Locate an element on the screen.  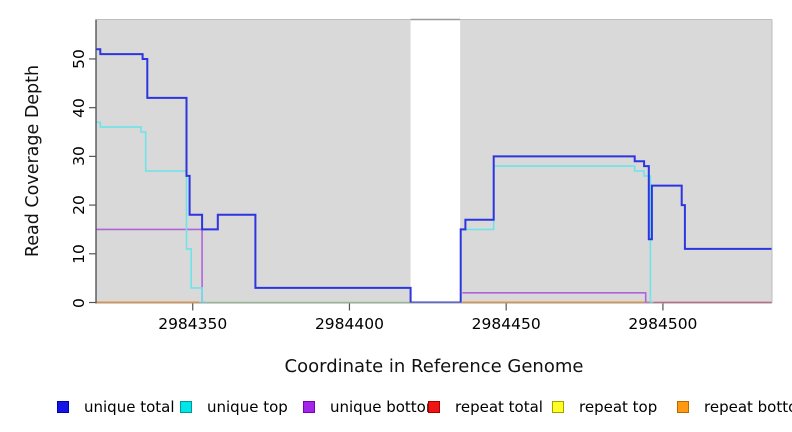
legend-swatch-repeat-top is located at coordinates (558, 407).